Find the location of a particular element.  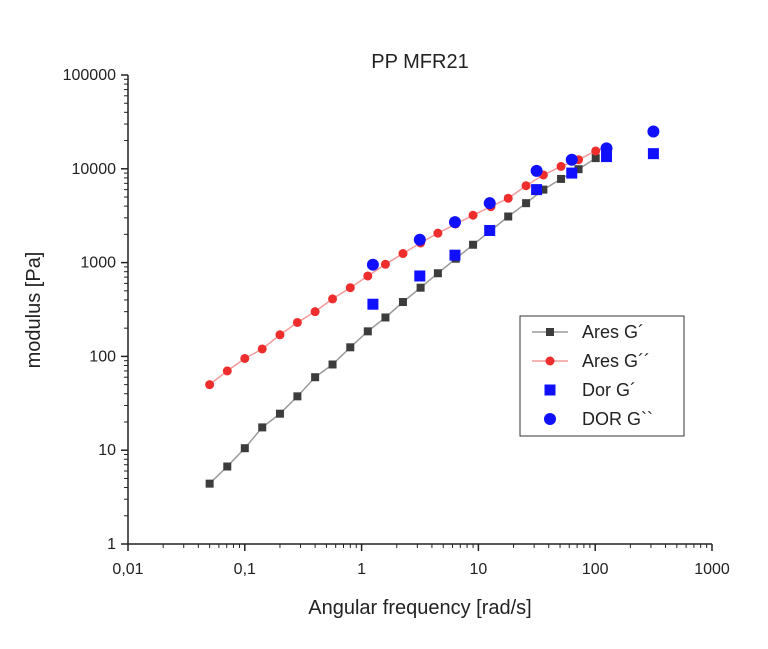

y-tick-label: 100000 is located at coordinates (89, 75).